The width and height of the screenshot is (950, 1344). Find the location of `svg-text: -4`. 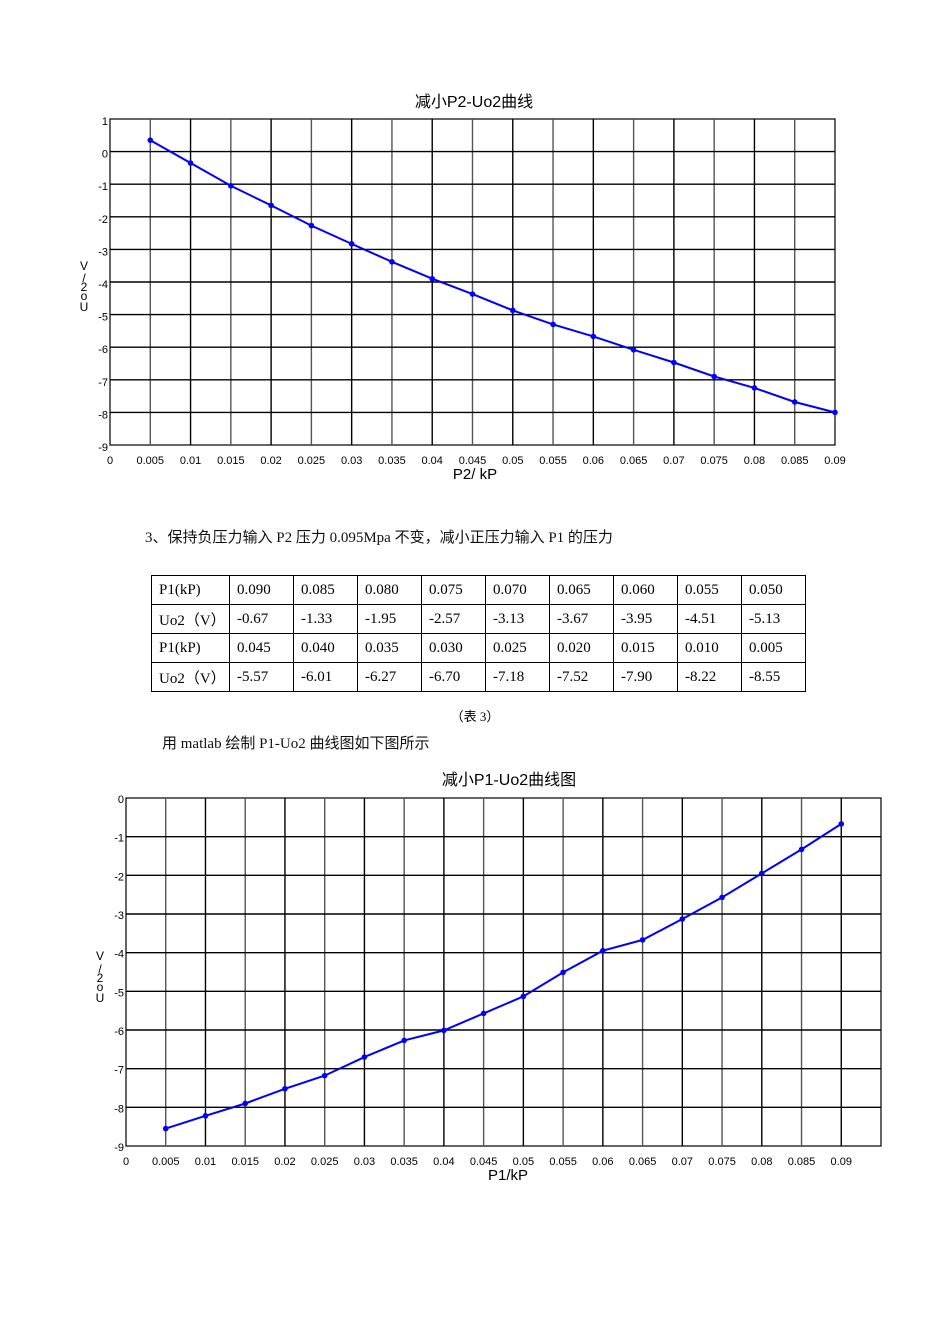

svg-text: -4 is located at coordinates (119, 955).